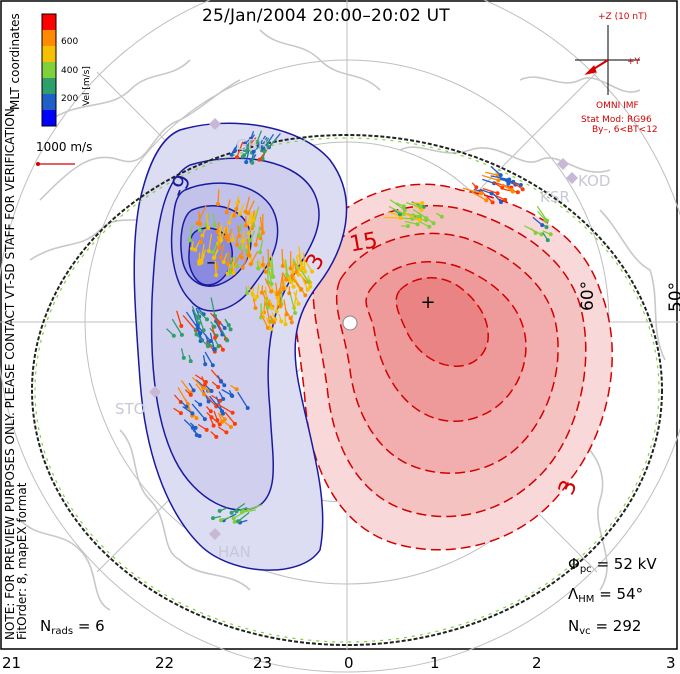 This screenshot has height=674, width=680. Describe the element at coordinates (364, 242) in the screenshot. I see `contour-label-pos-2: 15` at that location.